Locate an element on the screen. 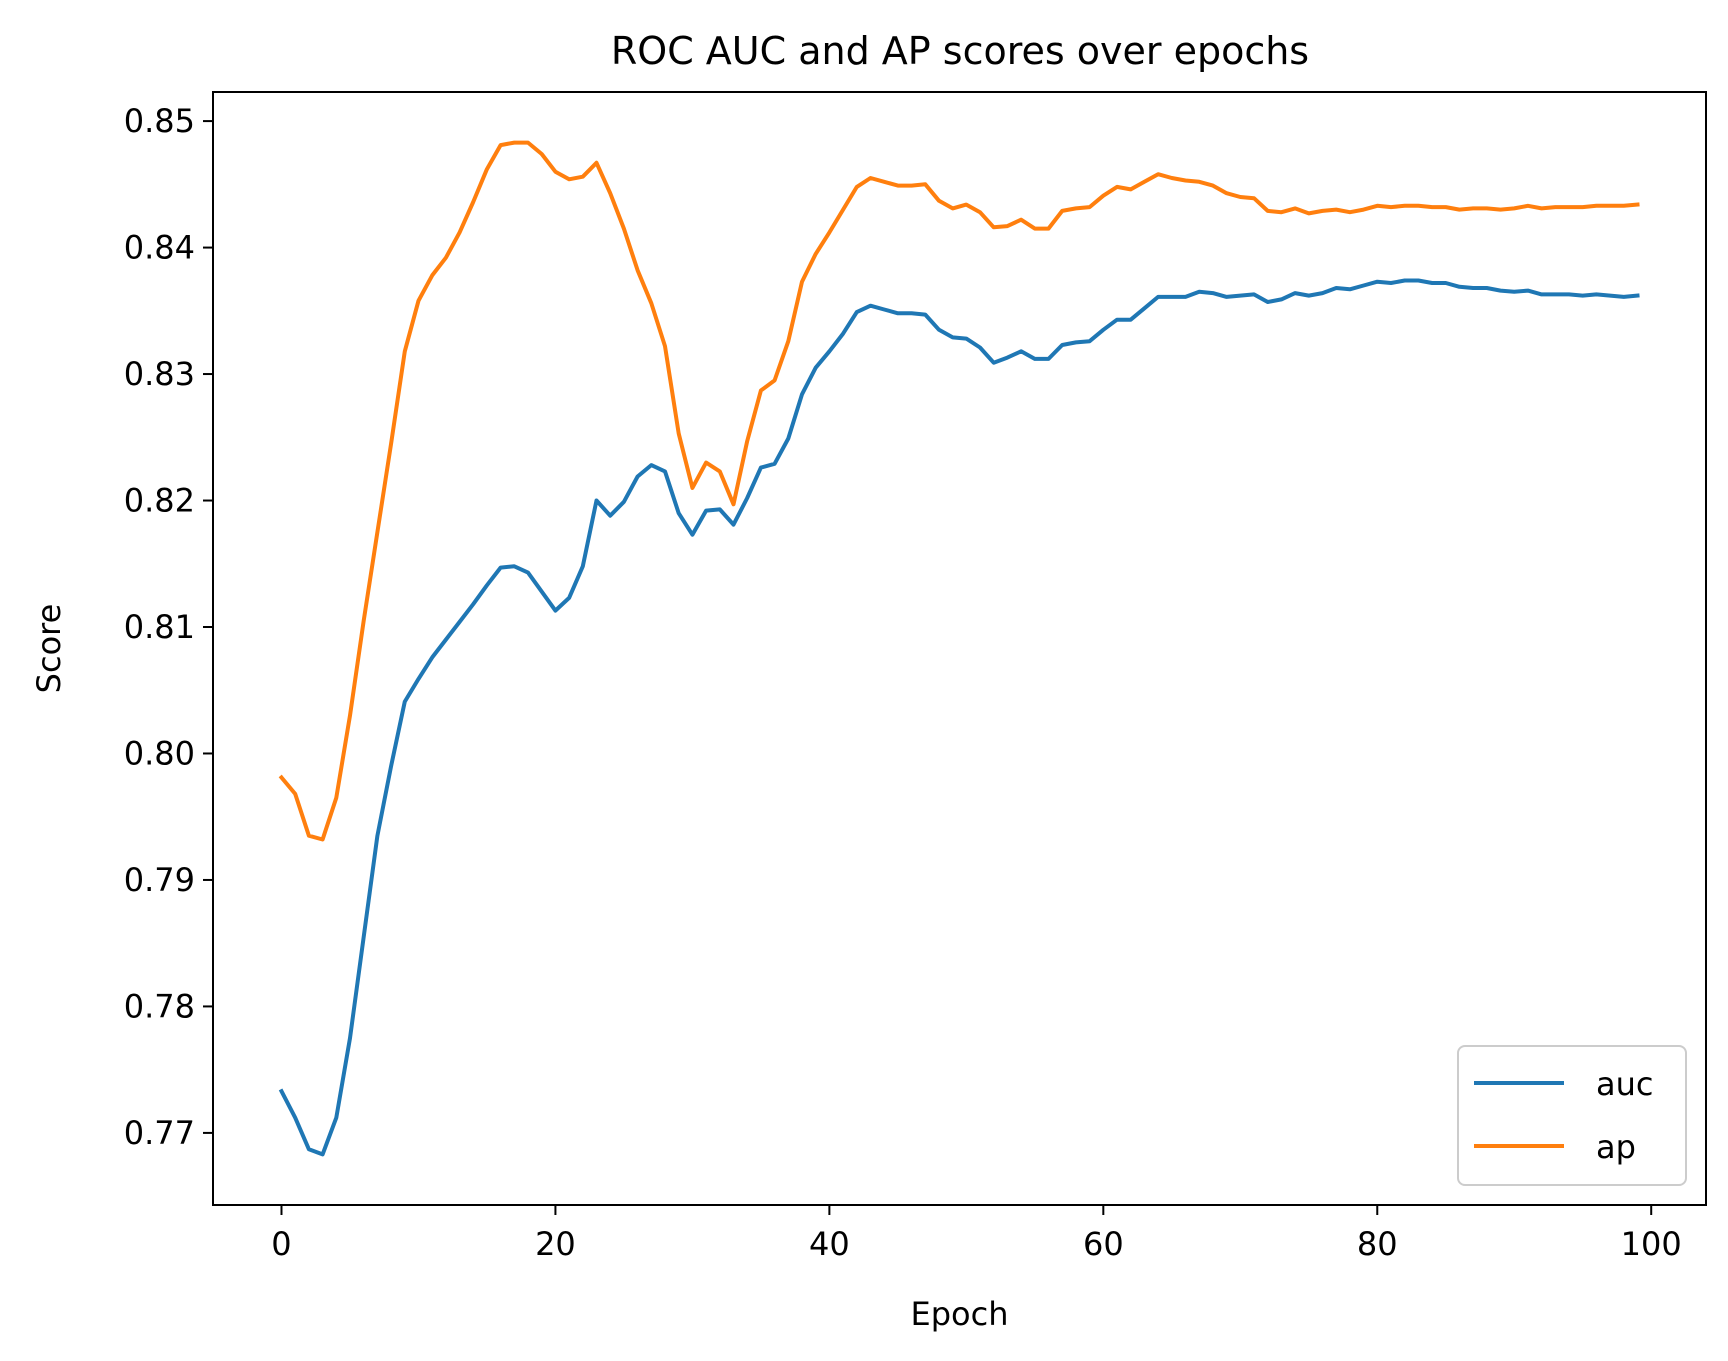  y-tick-label: 0.84 is located at coordinates (159, 248).